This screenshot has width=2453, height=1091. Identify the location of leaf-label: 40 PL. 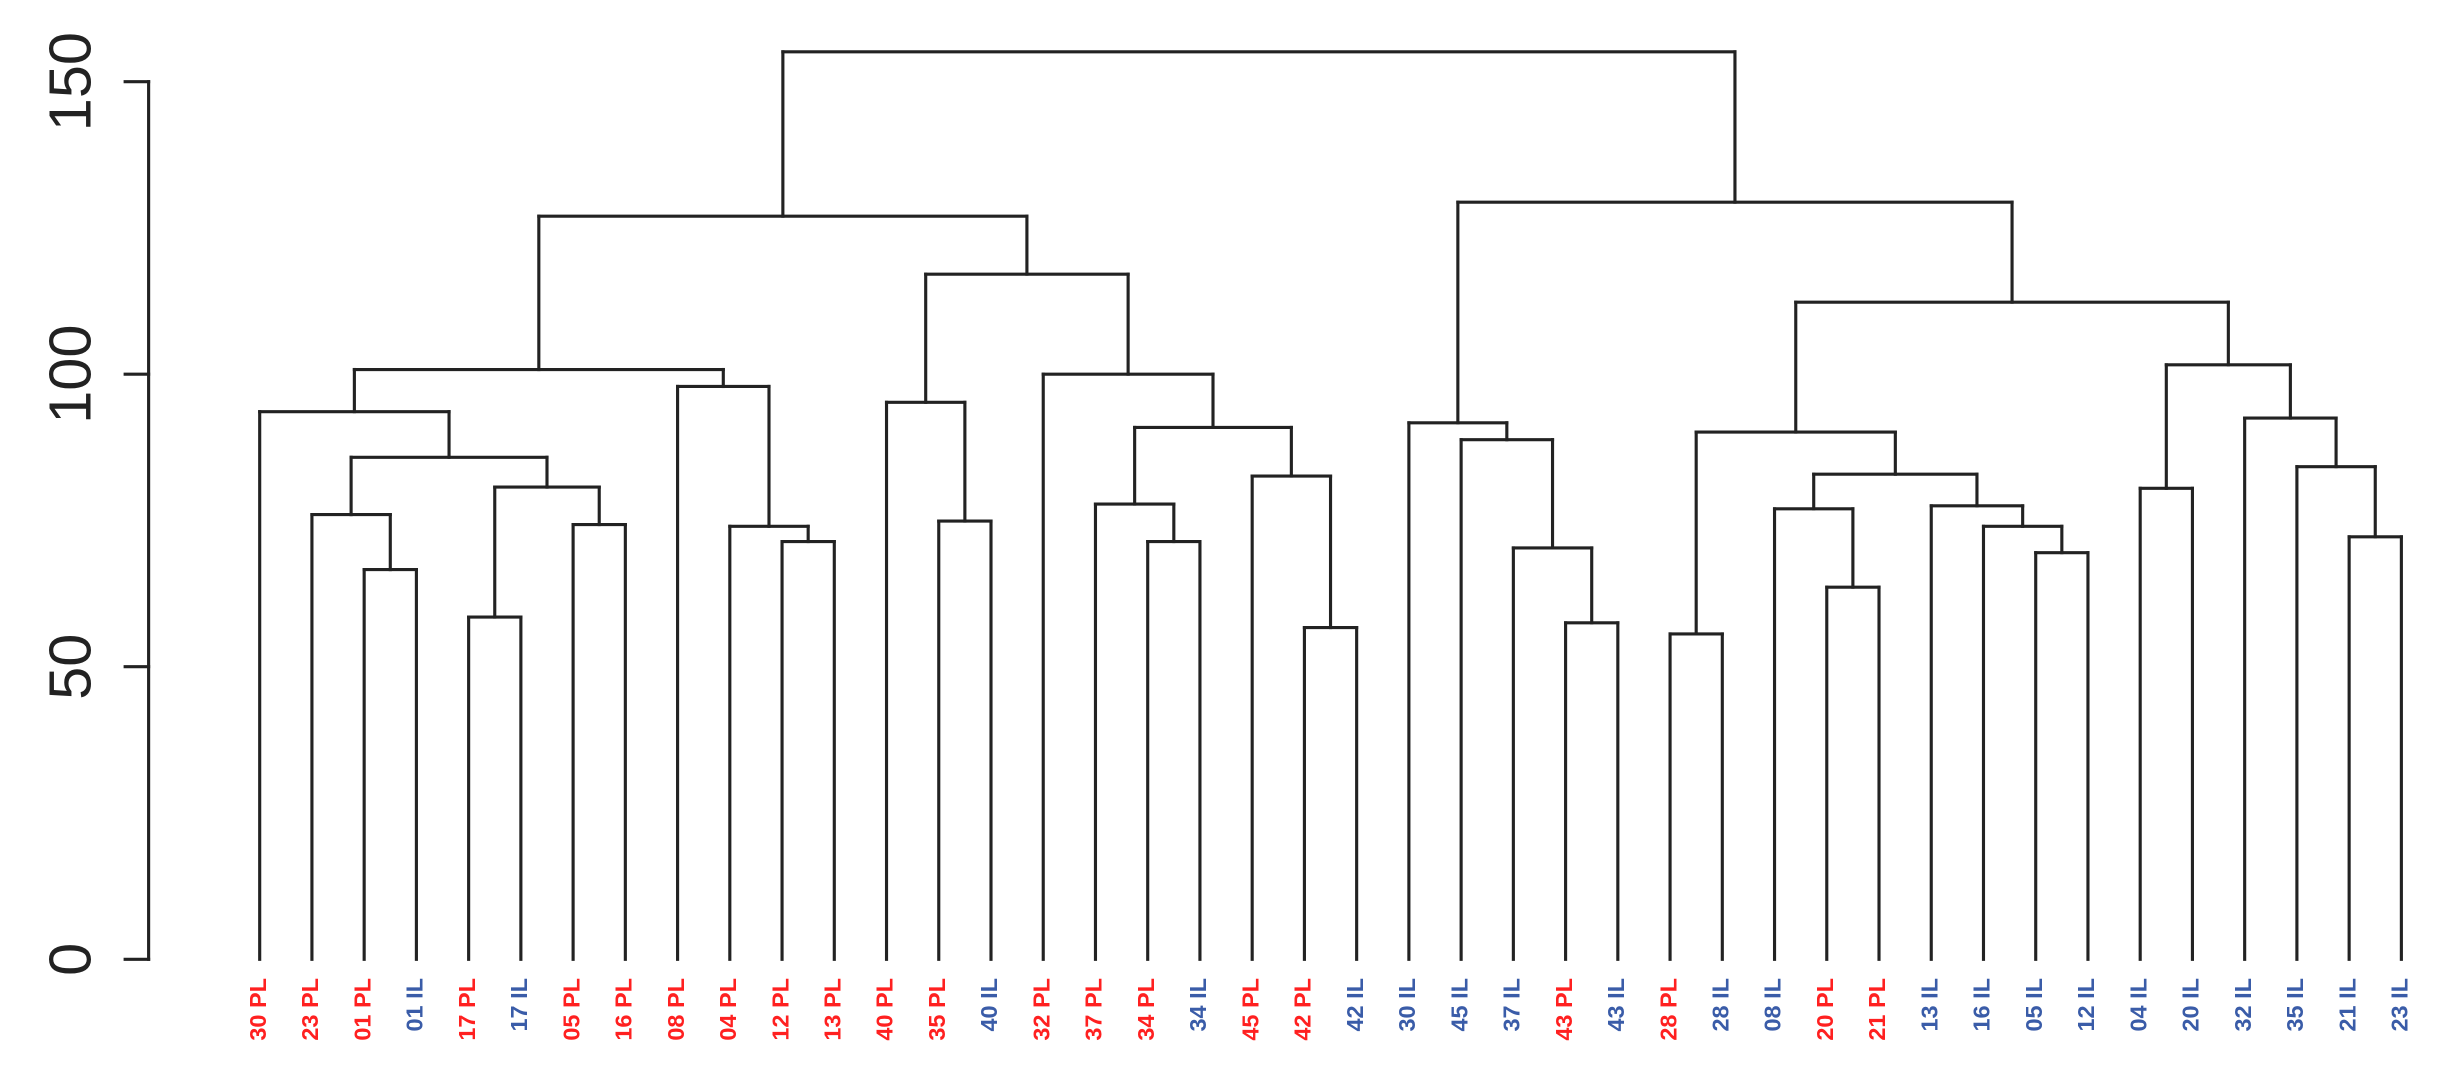
(885, 1009).